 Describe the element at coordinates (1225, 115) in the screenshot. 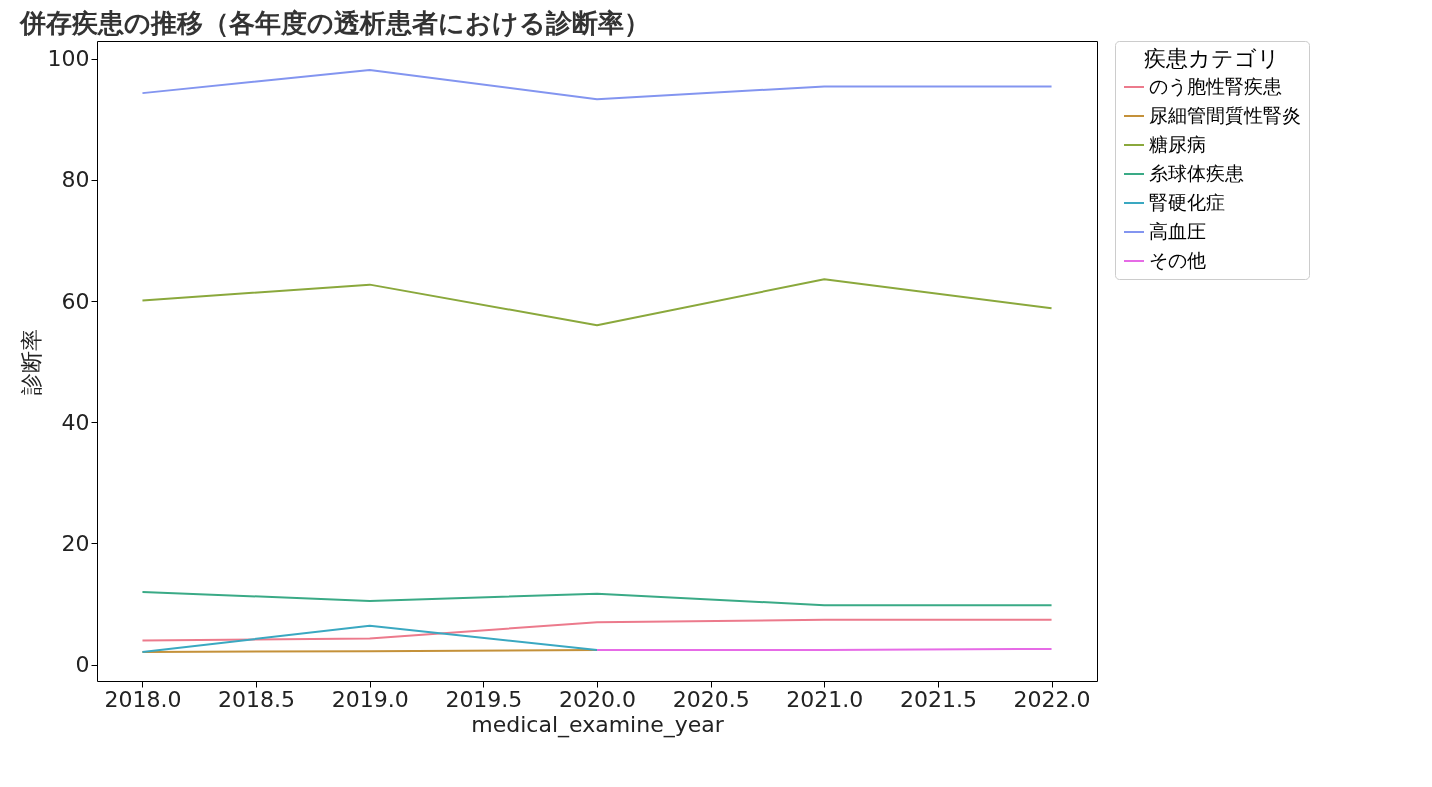

I see `legend-label: 尿細管間質性腎炎` at that location.